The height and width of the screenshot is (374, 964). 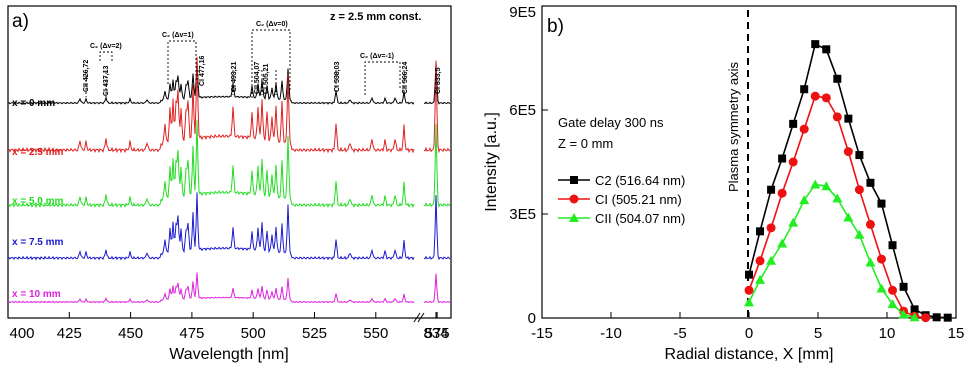 I want to click on band-brackets, so click(x=245, y=64).